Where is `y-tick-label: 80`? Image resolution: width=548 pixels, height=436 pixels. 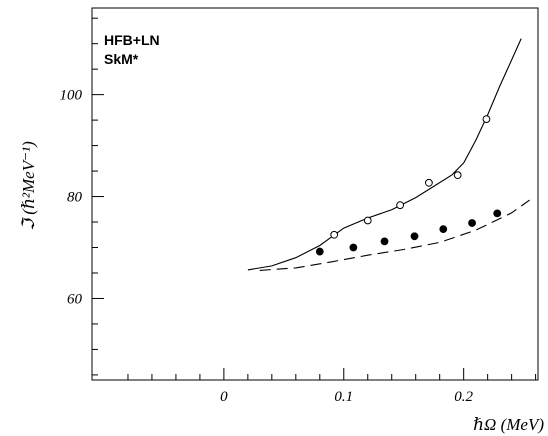
y-tick-label: 80 is located at coordinates (75, 198).